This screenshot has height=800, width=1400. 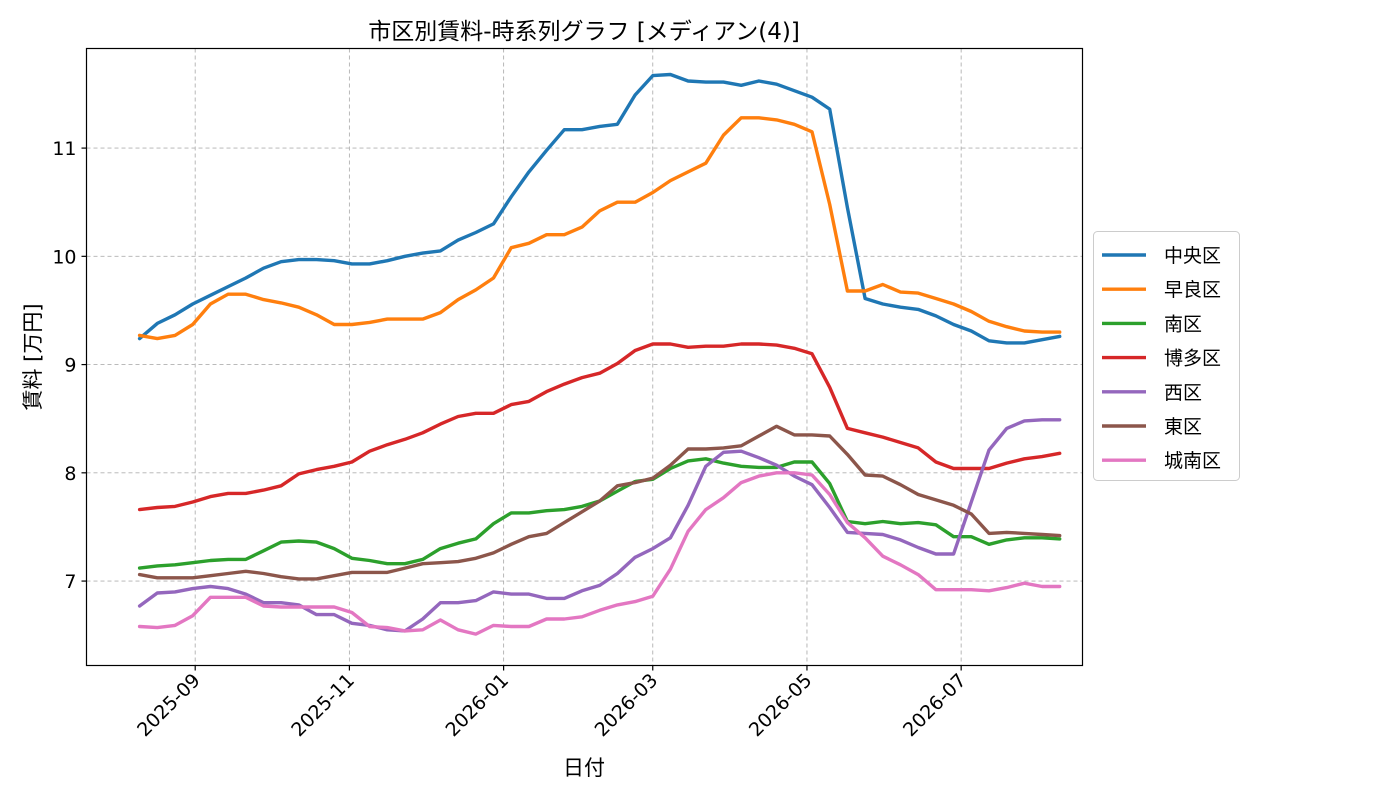 What do you see at coordinates (70, 582) in the screenshot?
I see `y-tick-label: 7` at bounding box center [70, 582].